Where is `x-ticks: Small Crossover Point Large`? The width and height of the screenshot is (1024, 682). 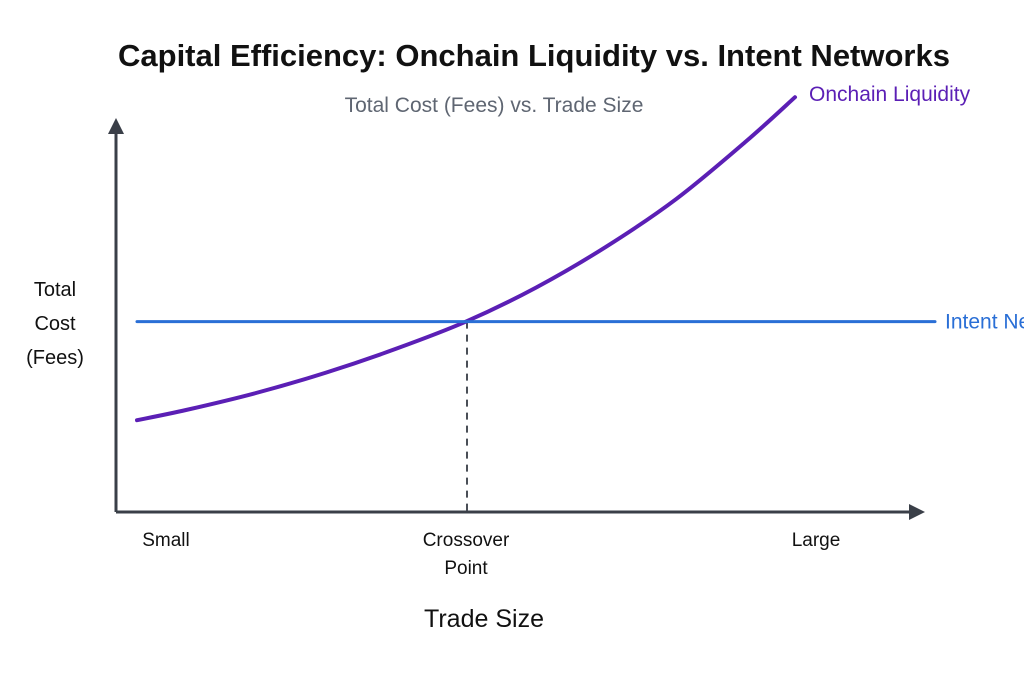
x-ticks: Small Crossover Point Large is located at coordinates (491, 554).